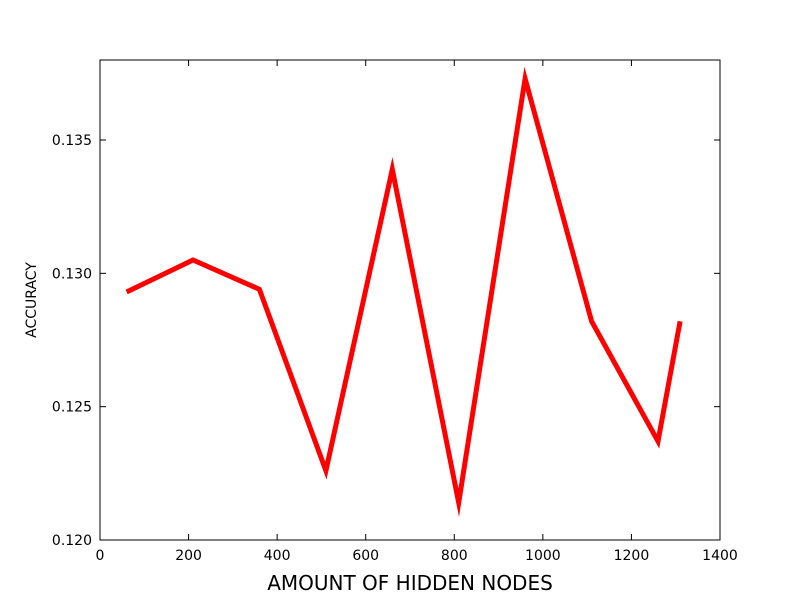 This screenshot has height=600, width=800. Describe the element at coordinates (365, 556) in the screenshot. I see `x-tick-label: 600` at that location.